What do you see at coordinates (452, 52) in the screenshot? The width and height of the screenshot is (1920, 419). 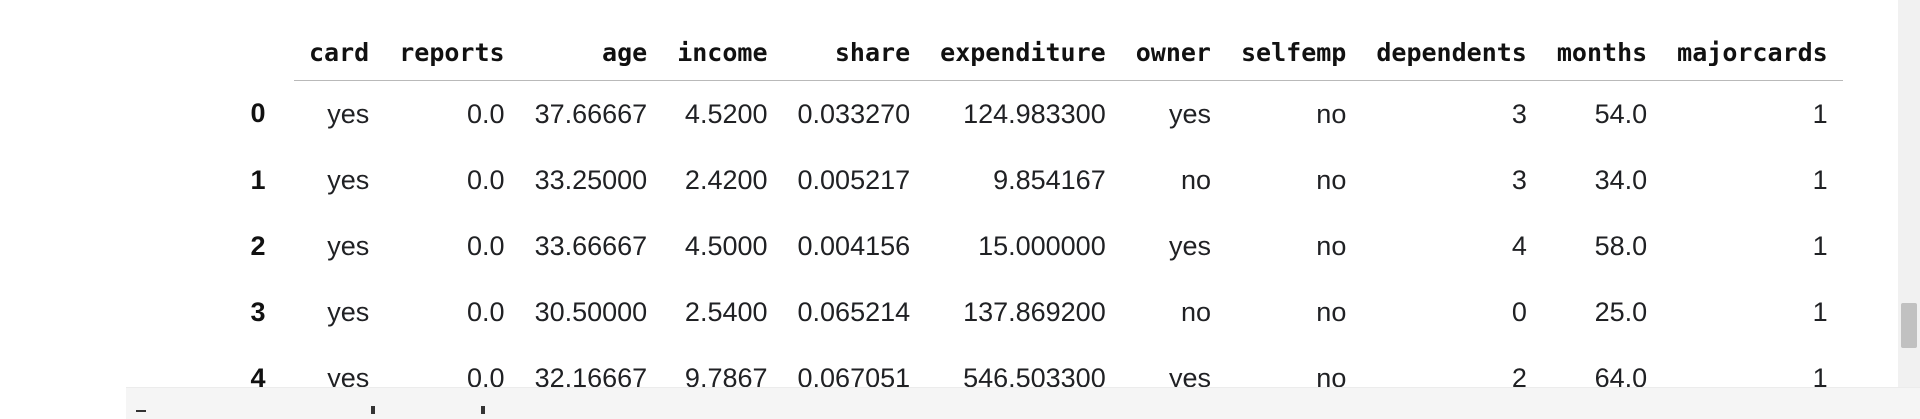 I see `column-header-reports: reports` at bounding box center [452, 52].